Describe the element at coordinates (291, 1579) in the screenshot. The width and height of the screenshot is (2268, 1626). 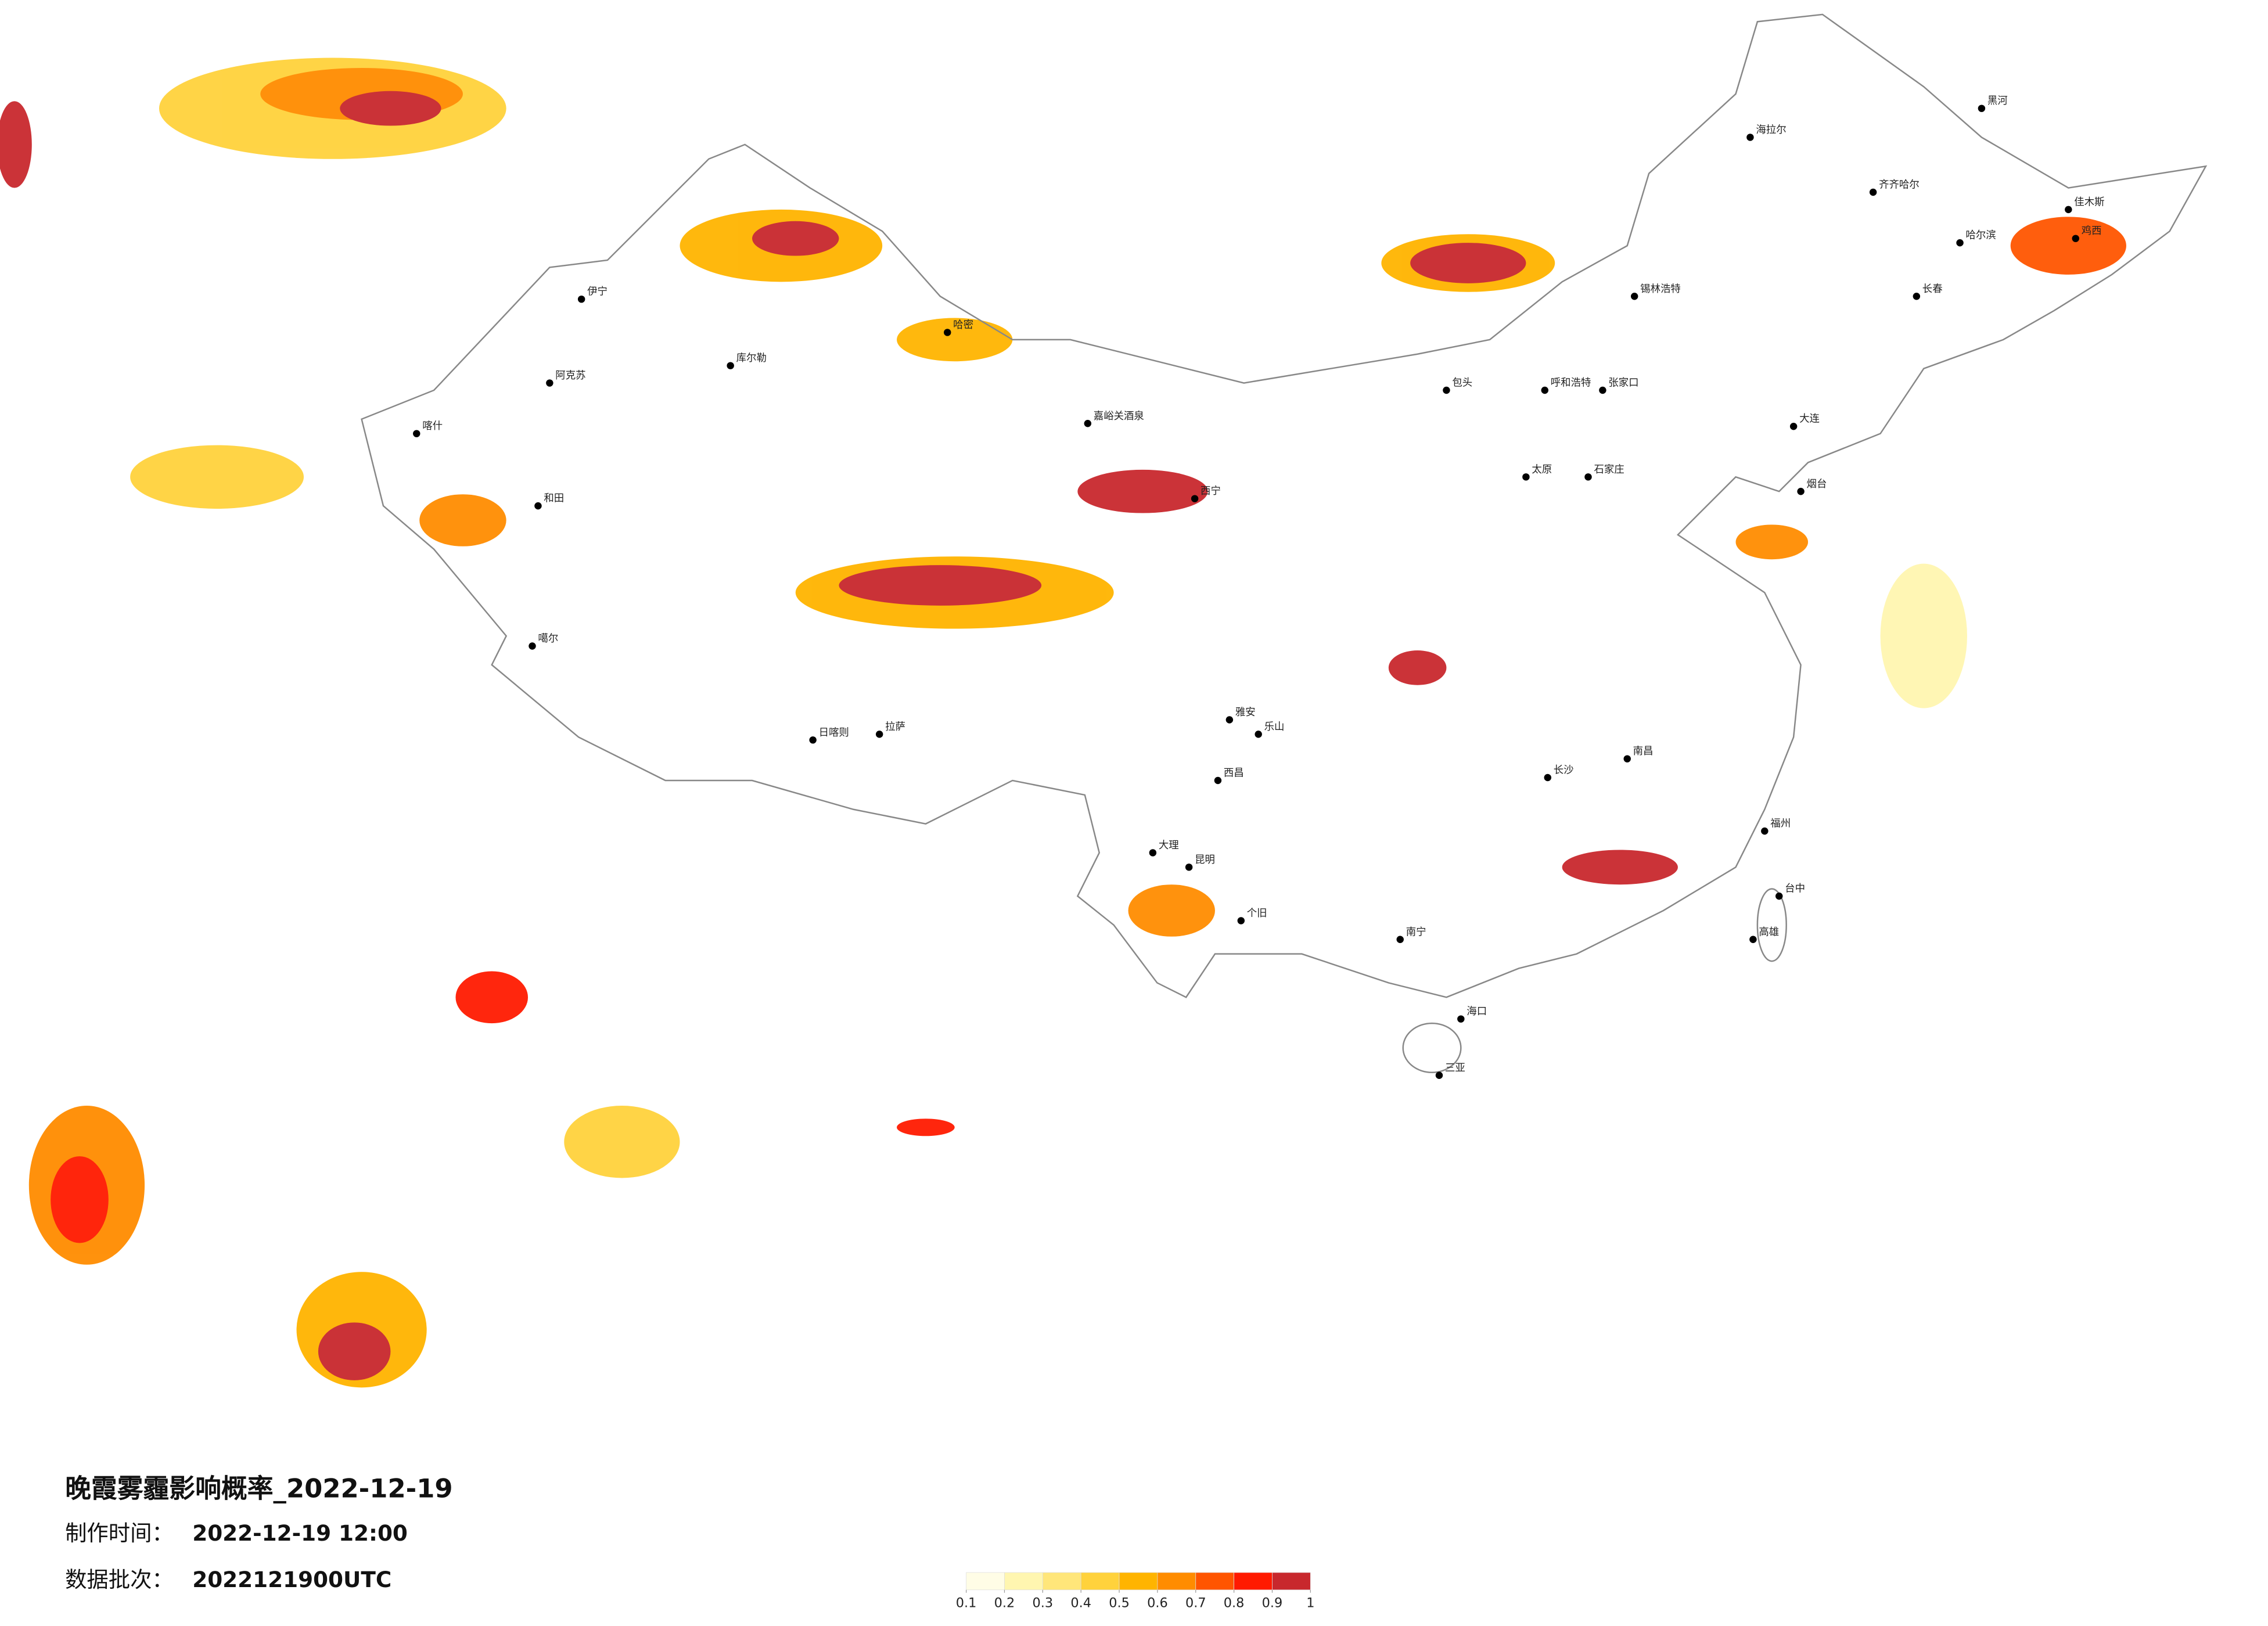
I see `batch-value: 2022121900UTC` at that location.